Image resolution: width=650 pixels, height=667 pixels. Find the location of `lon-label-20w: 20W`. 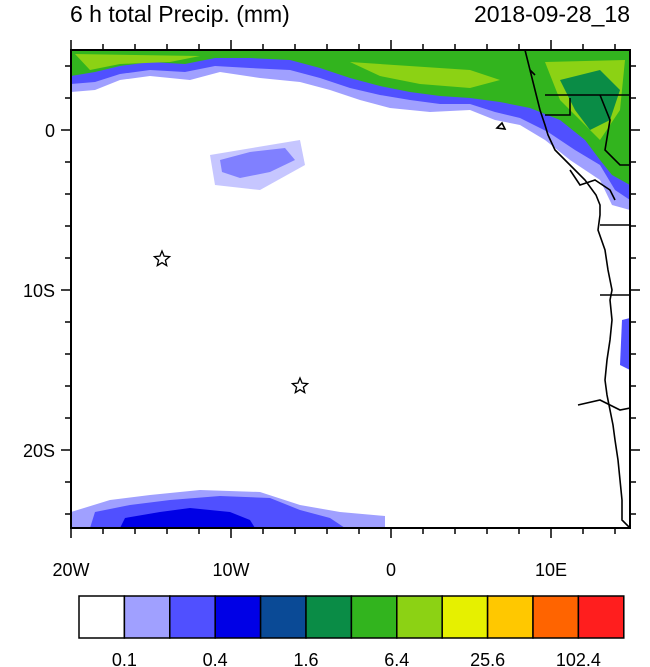

lon-label-20w: 20W is located at coordinates (70, 570).